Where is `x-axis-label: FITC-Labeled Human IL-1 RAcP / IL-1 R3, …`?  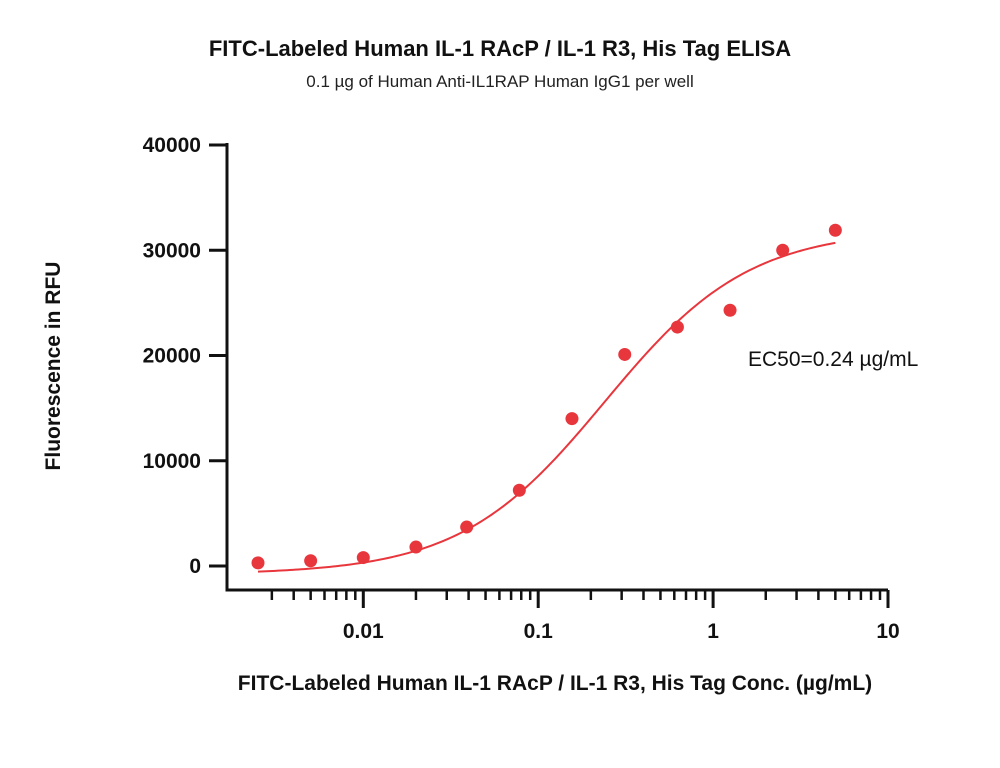
x-axis-label: FITC-Labeled Human IL-1 RAcP / IL-1 R3, … is located at coordinates (555, 683).